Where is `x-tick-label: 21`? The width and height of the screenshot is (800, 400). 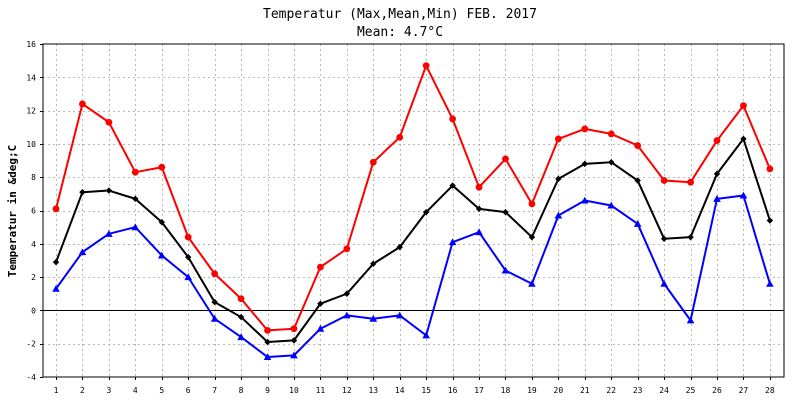
x-tick-label: 21 is located at coordinates (585, 390).